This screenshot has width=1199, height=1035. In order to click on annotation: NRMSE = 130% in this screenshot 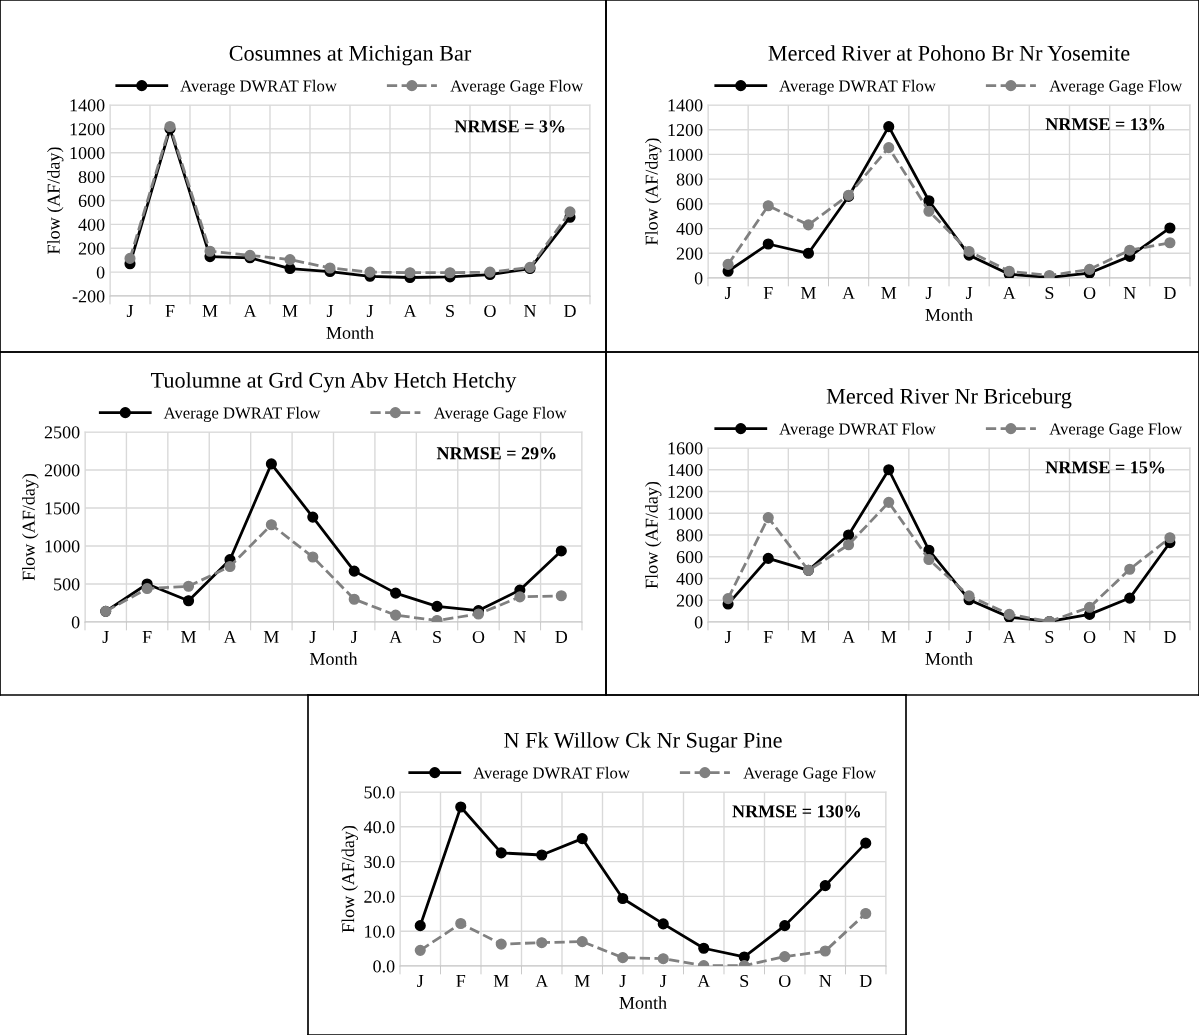, I will do `click(796, 811)`.